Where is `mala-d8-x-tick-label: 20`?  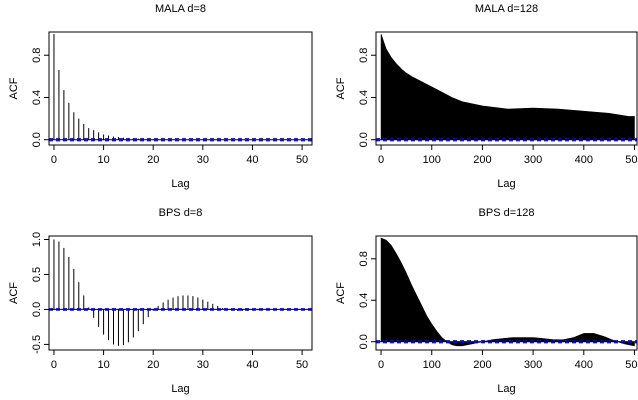
mala-d8-x-tick-label: 20 is located at coordinates (153, 160).